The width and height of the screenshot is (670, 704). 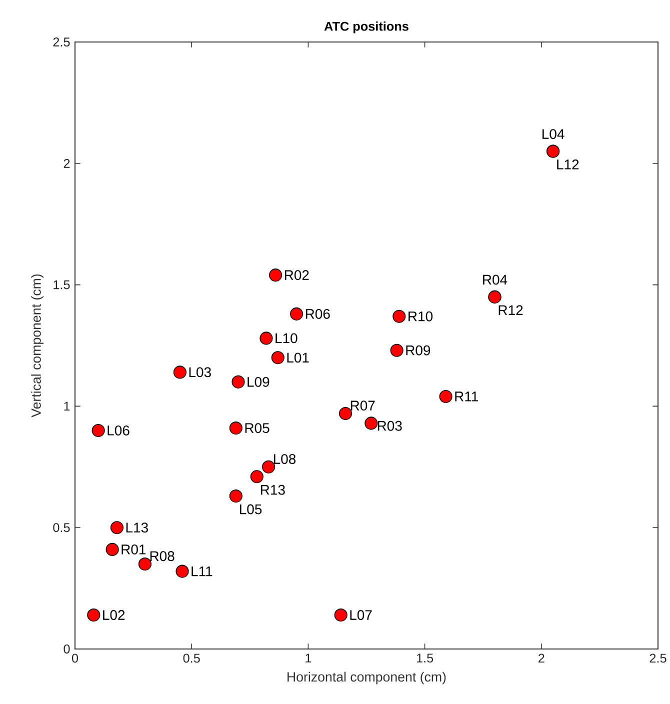 I want to click on annotation: L02, so click(x=114, y=615).